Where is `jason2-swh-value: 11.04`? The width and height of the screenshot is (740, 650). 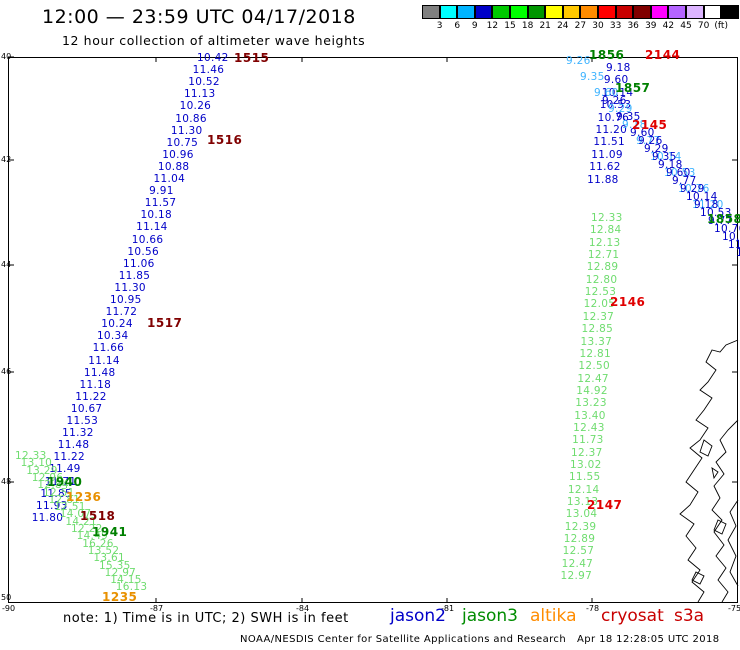 jason2-swh-value: 11.04 is located at coordinates (169, 179).